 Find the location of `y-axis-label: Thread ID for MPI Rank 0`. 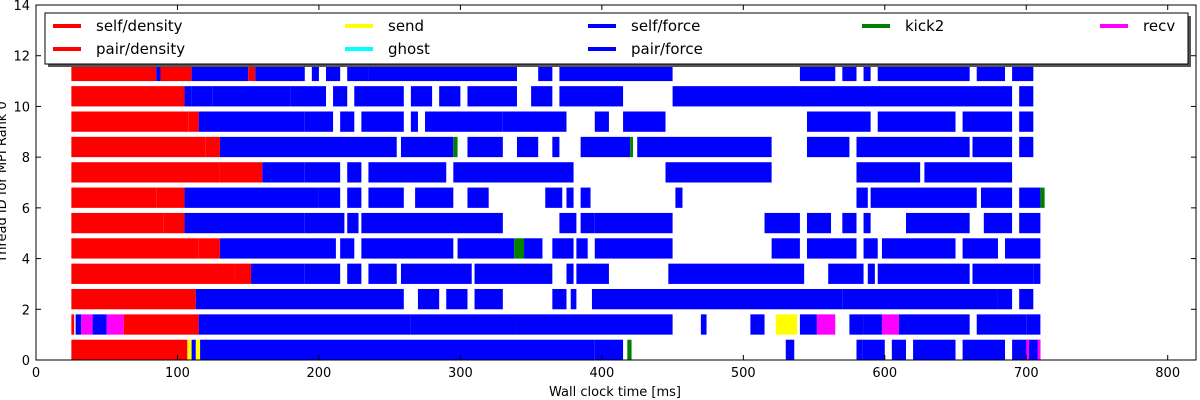

y-axis-label: Thread ID for MPI Rank 0 is located at coordinates (5, 182).